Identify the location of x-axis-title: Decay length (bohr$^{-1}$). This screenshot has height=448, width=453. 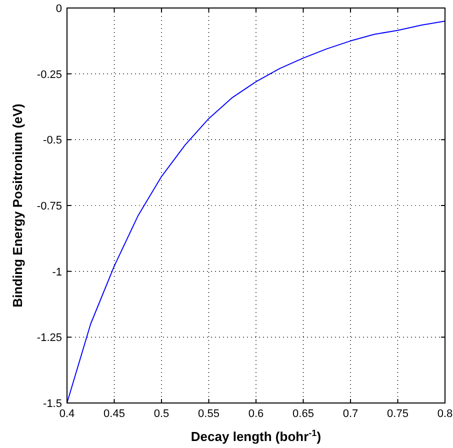
(256, 436).